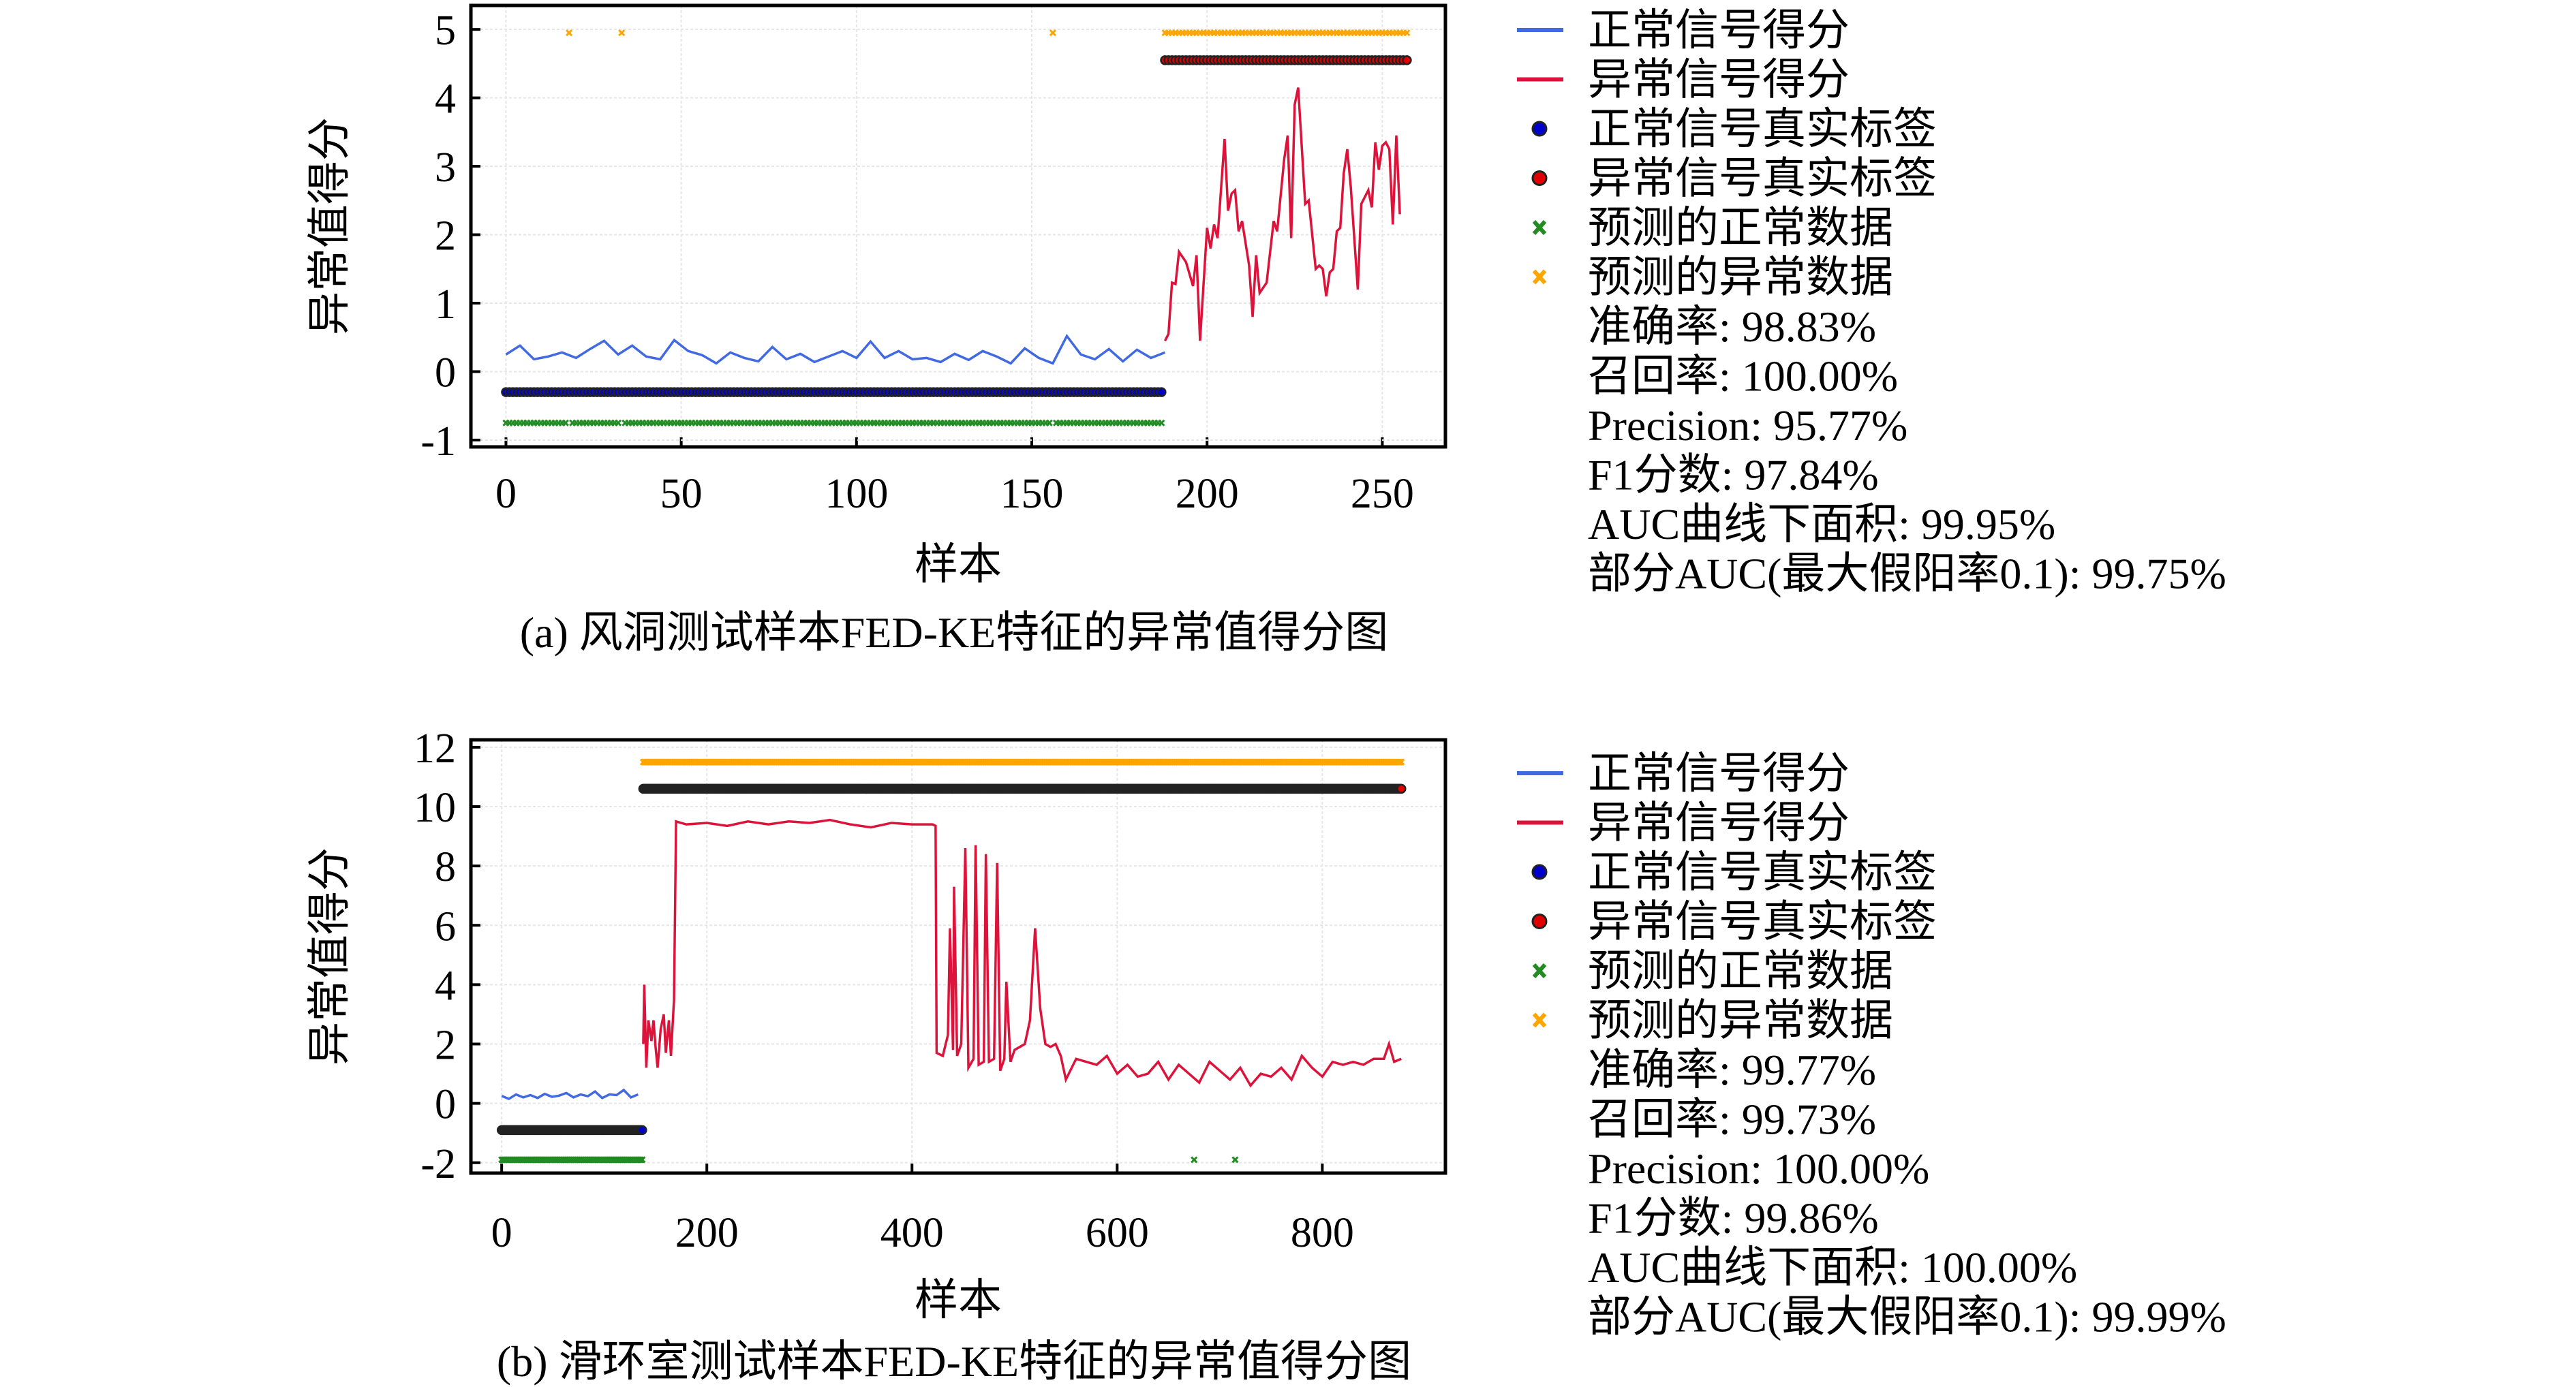  Describe the element at coordinates (1117, 1233) in the screenshot. I see `x-tick-label: 600` at that location.